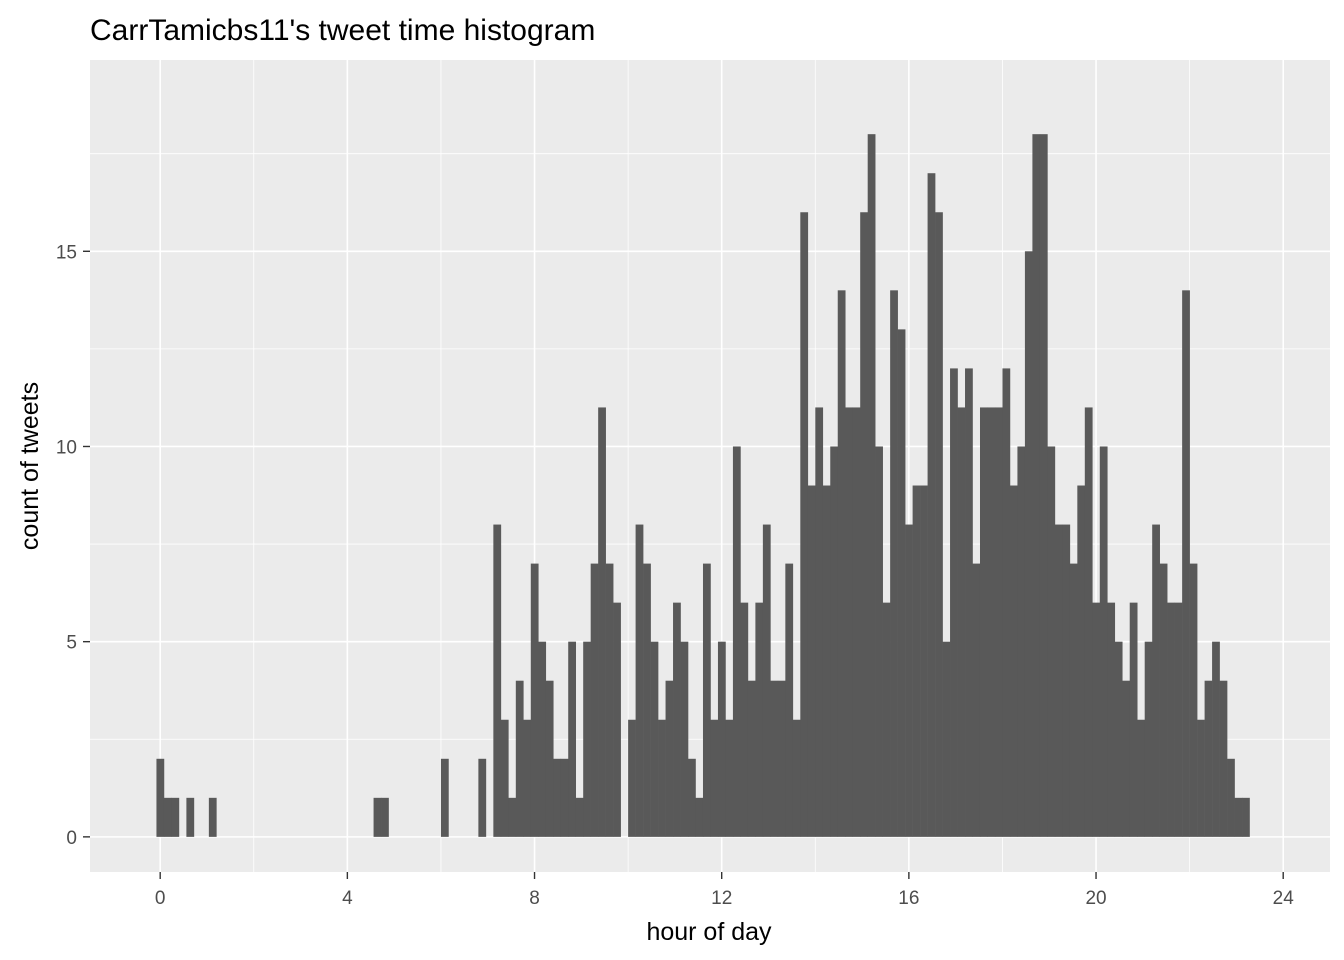 This screenshot has height=960, width=1344. Describe the element at coordinates (1284, 898) in the screenshot. I see `x-tick-label: 24` at that location.